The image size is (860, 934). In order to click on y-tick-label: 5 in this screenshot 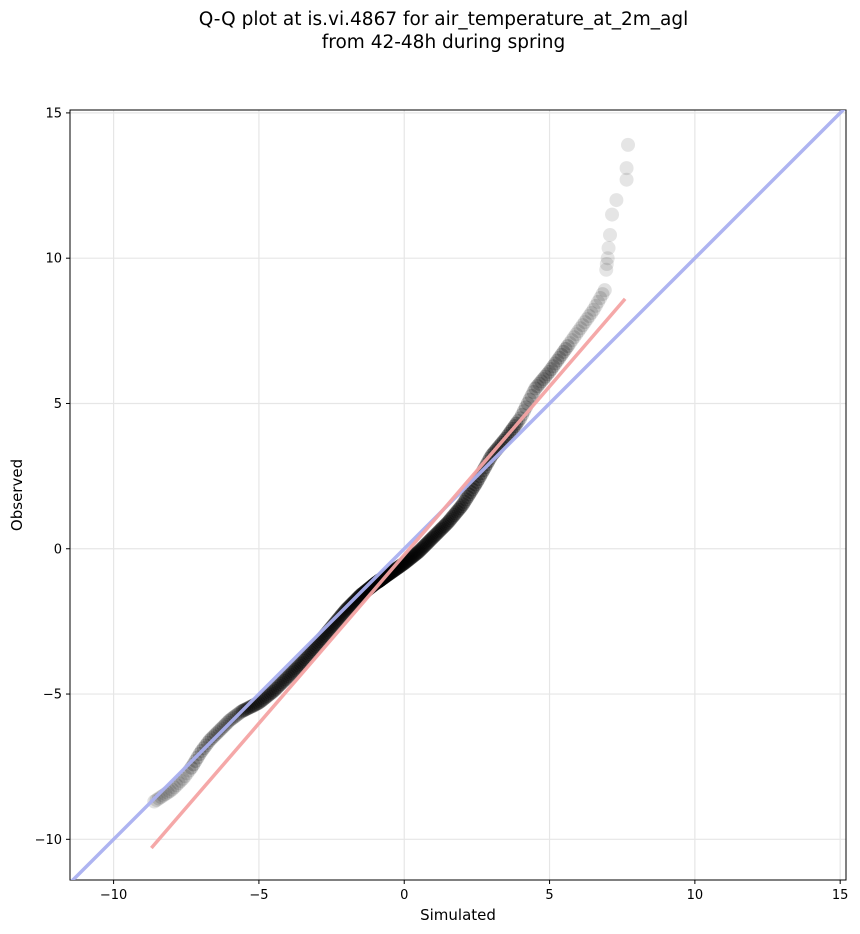, I will do `click(58, 404)`.